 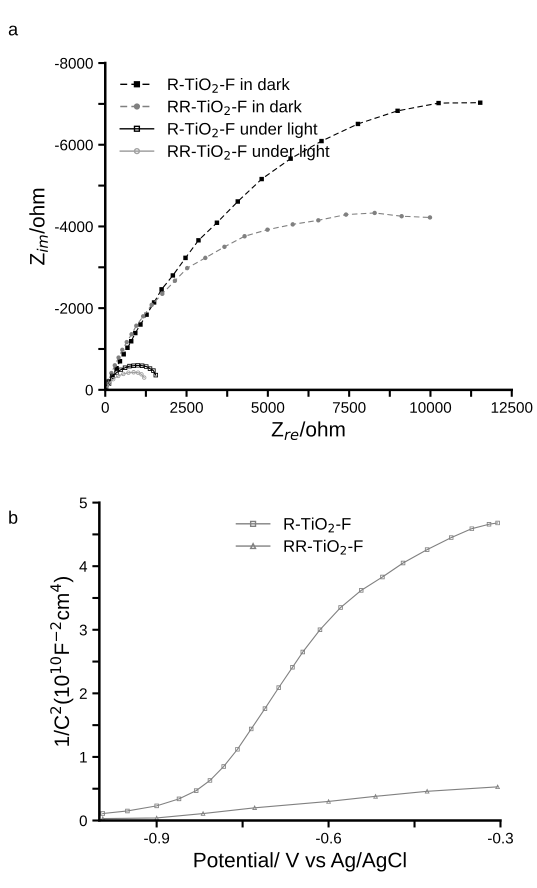 What do you see at coordinates (13, 31) in the screenshot?
I see `chart-title: a` at bounding box center [13, 31].